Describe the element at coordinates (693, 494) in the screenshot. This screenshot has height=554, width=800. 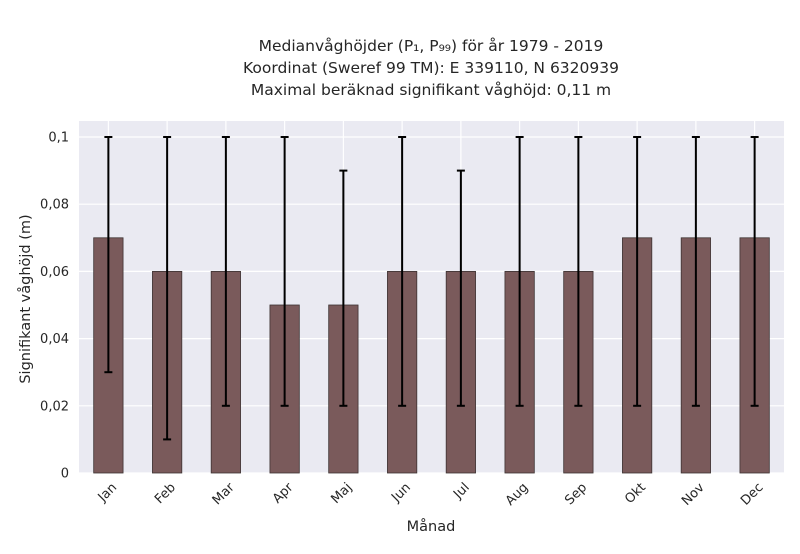
I see `x-tick-label: Nov` at that location.